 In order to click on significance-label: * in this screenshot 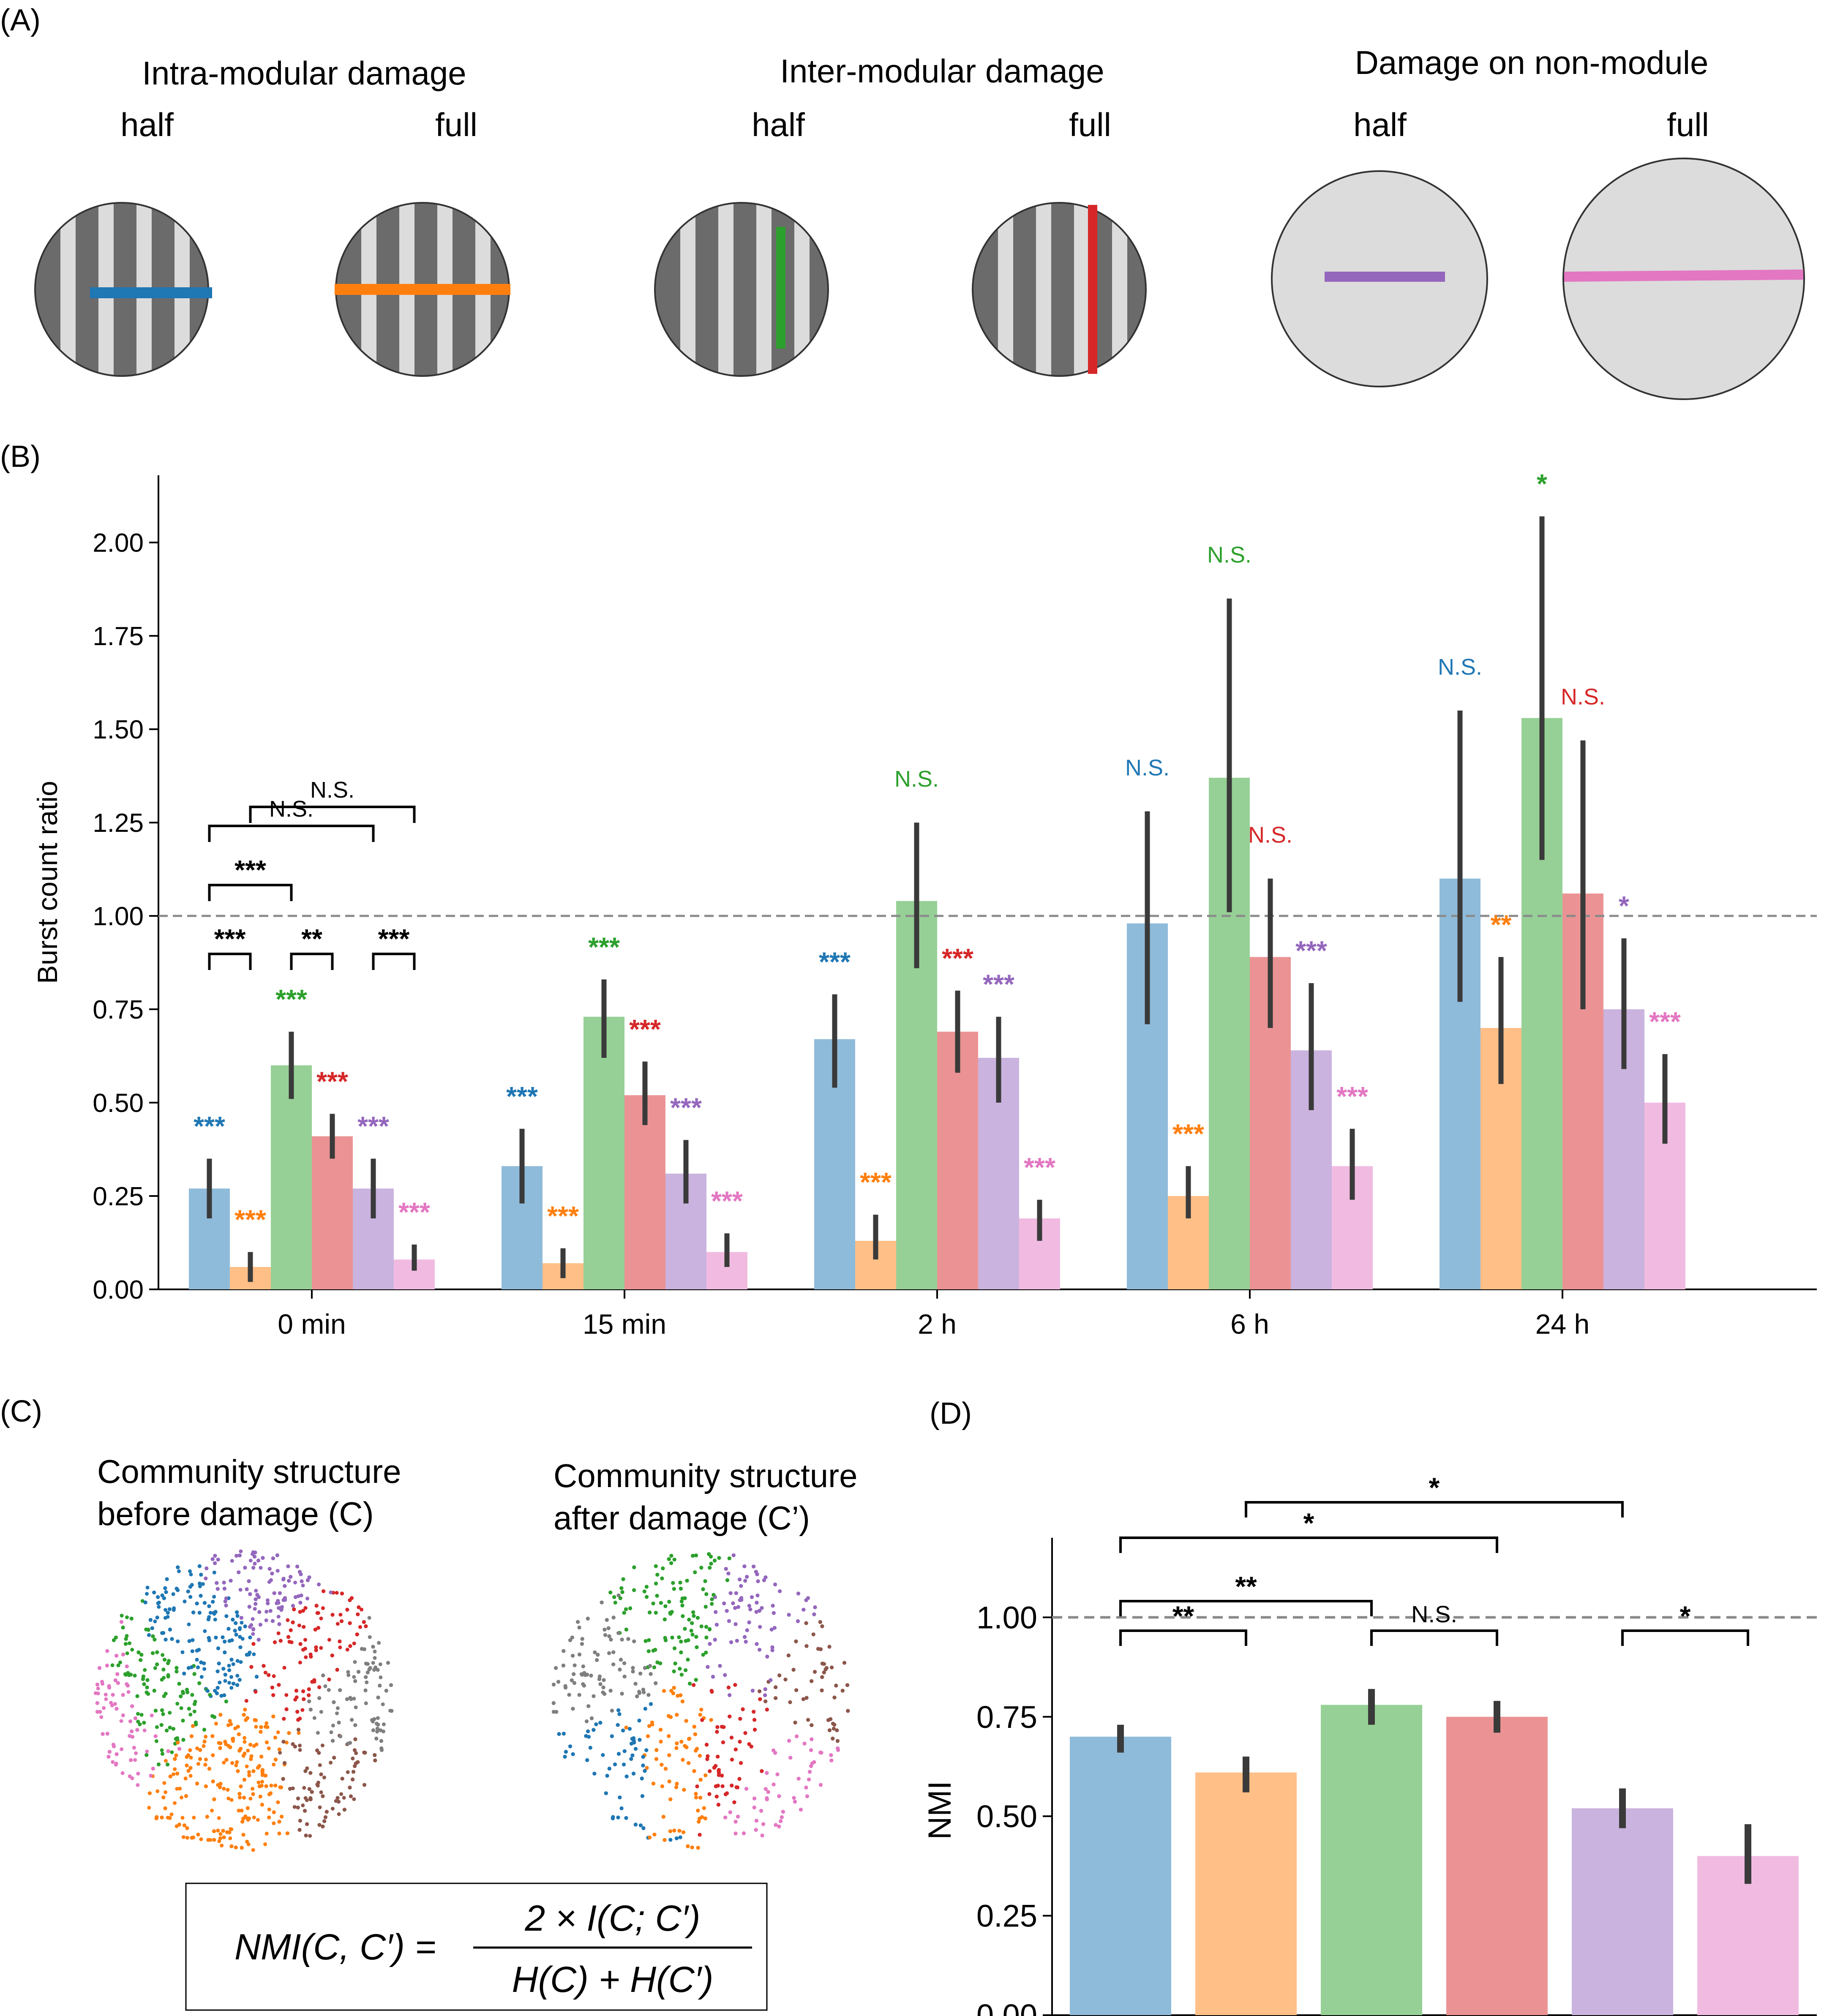, I will do `click(1624, 906)`.